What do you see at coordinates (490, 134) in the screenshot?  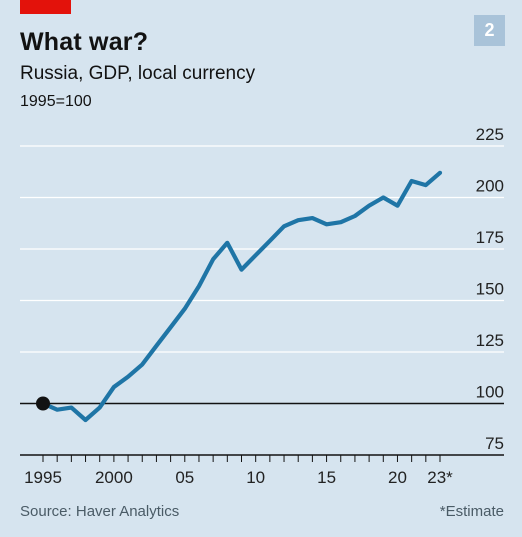 I see `y-tick-label: 225` at bounding box center [490, 134].